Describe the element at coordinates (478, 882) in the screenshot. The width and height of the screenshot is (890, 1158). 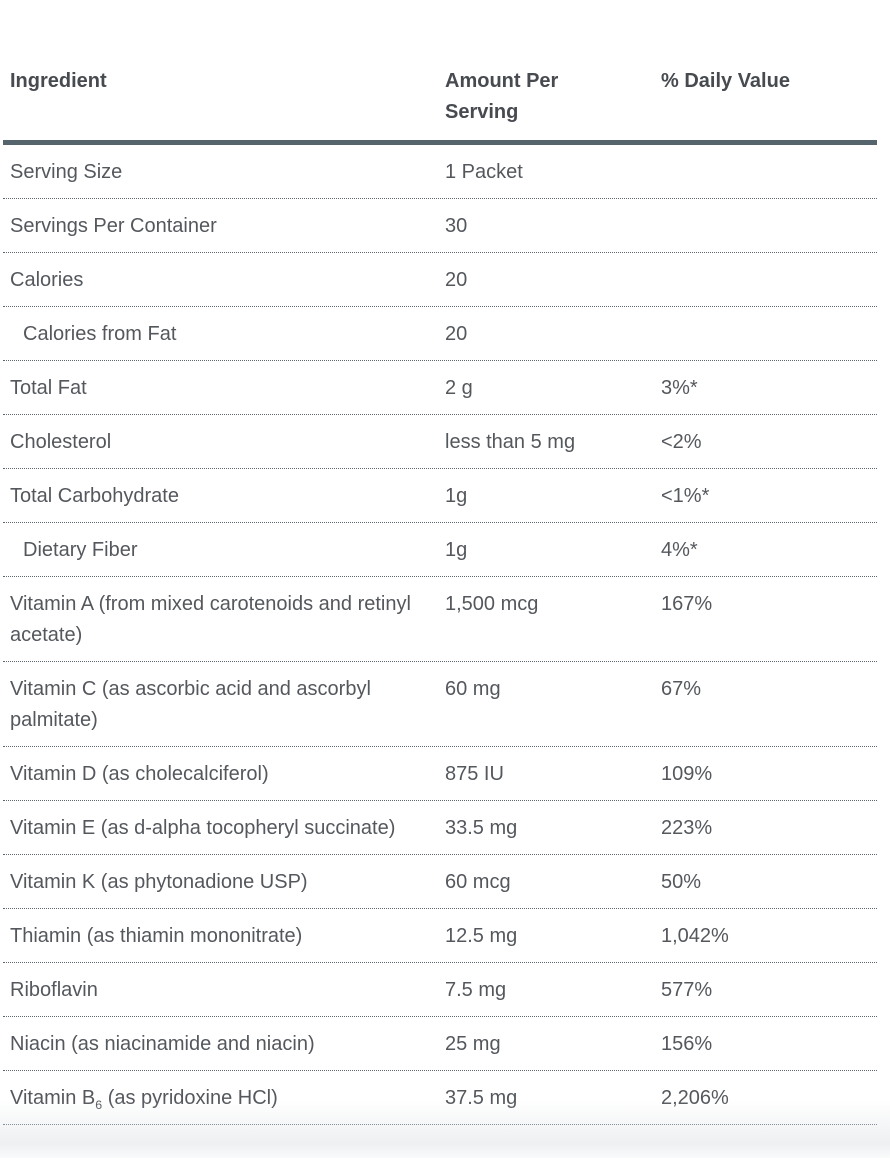
I see `amount-cell: 60 mcg` at that location.